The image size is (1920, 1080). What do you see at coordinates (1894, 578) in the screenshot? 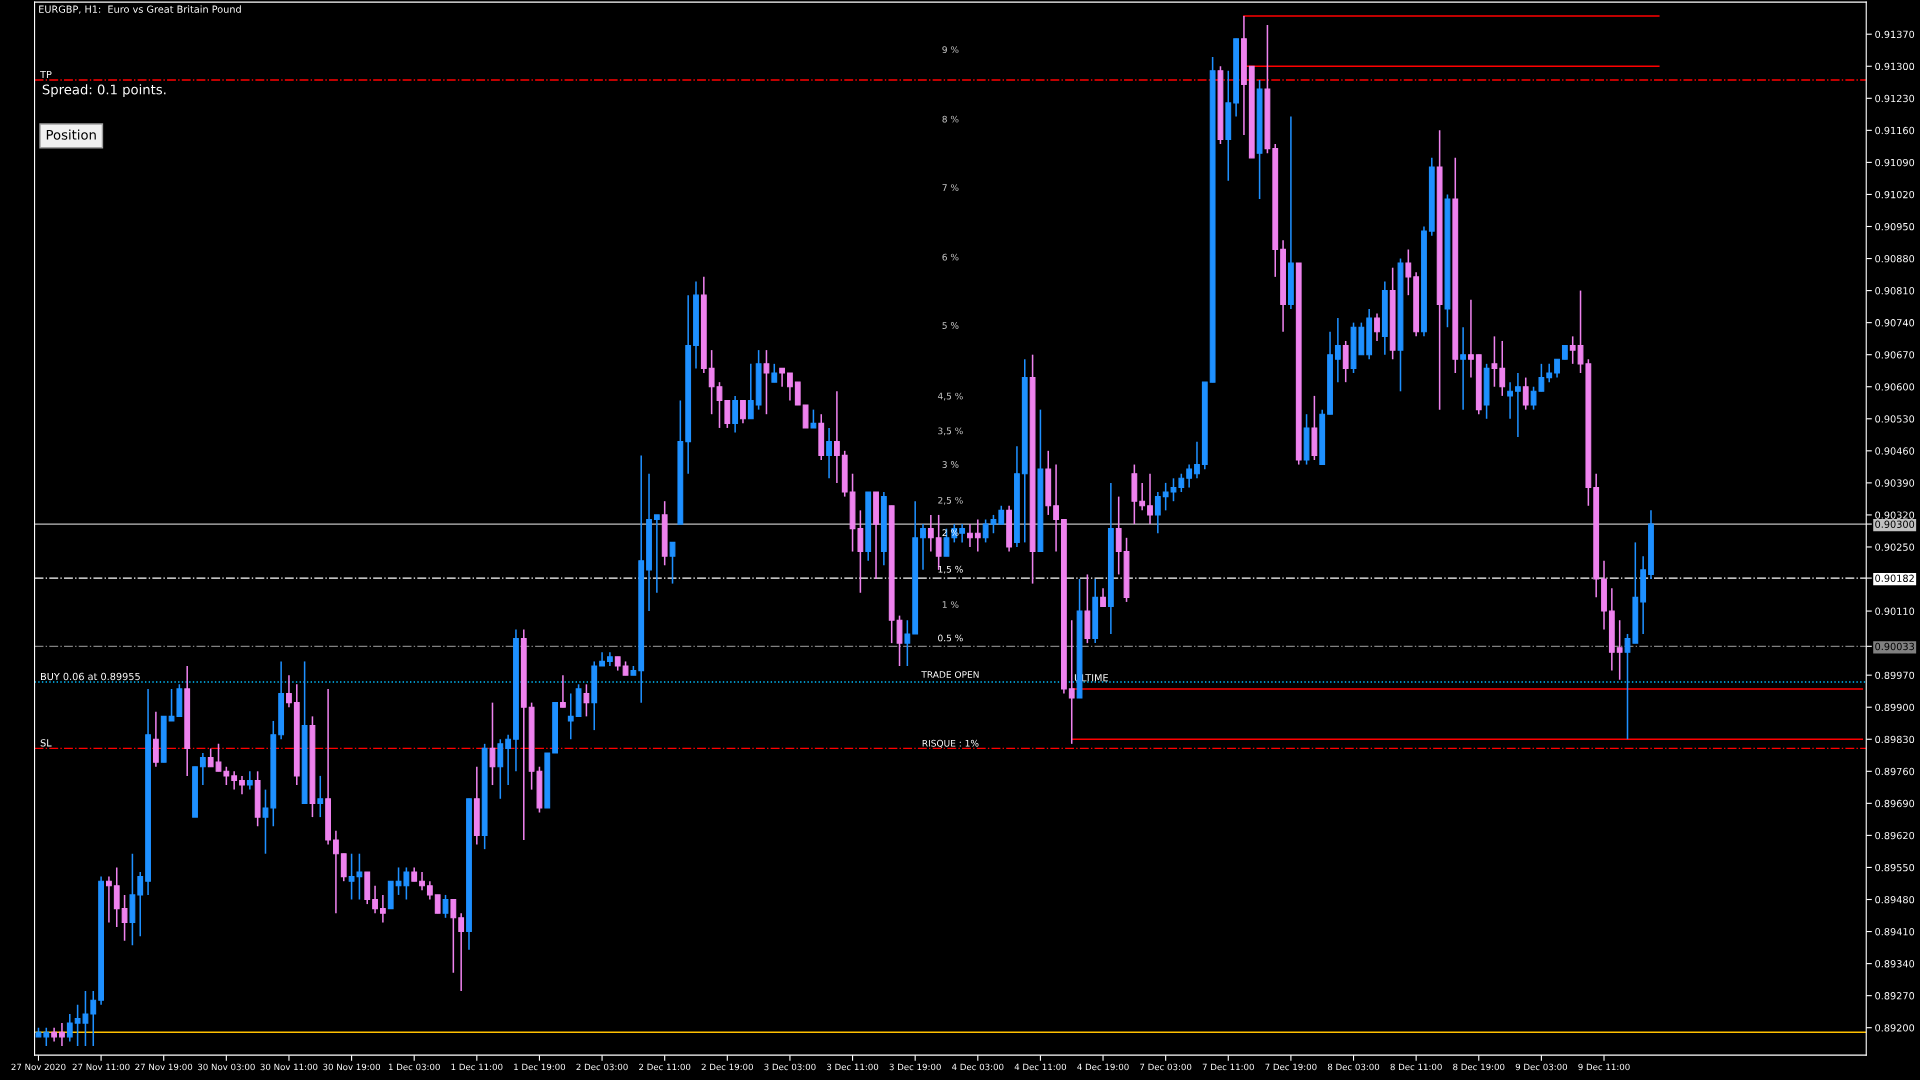
I see `y-tick-label: 0.90182` at bounding box center [1894, 578].